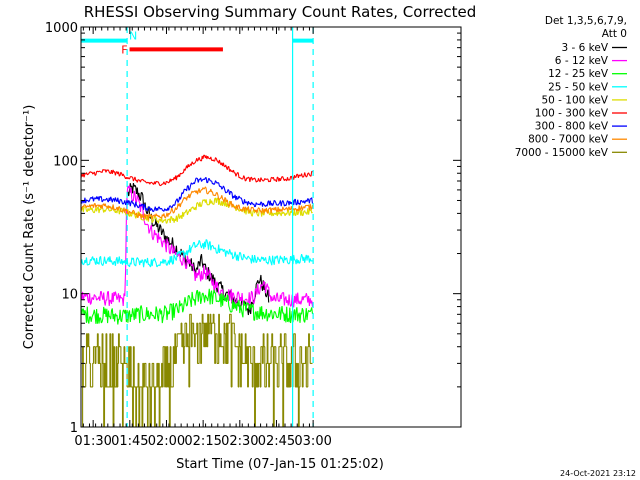 This screenshot has width=640, height=480. Describe the element at coordinates (197, 306) in the screenshot. I see `series-line-12-25kev` at that location.